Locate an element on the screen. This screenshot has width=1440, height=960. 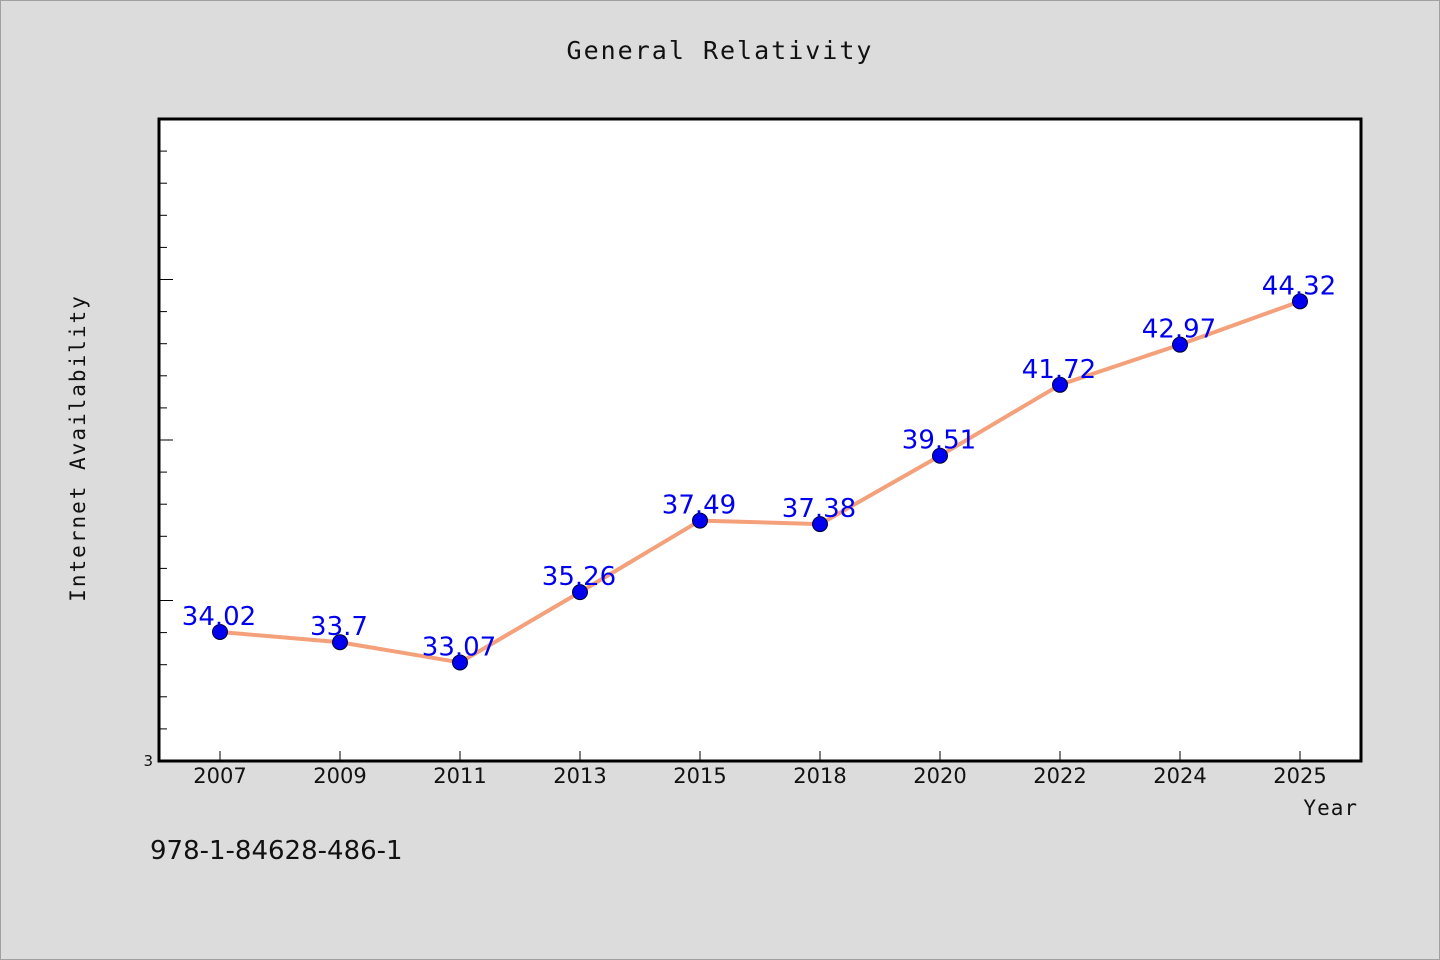
x-axis-label: Year is located at coordinates (1330, 808).